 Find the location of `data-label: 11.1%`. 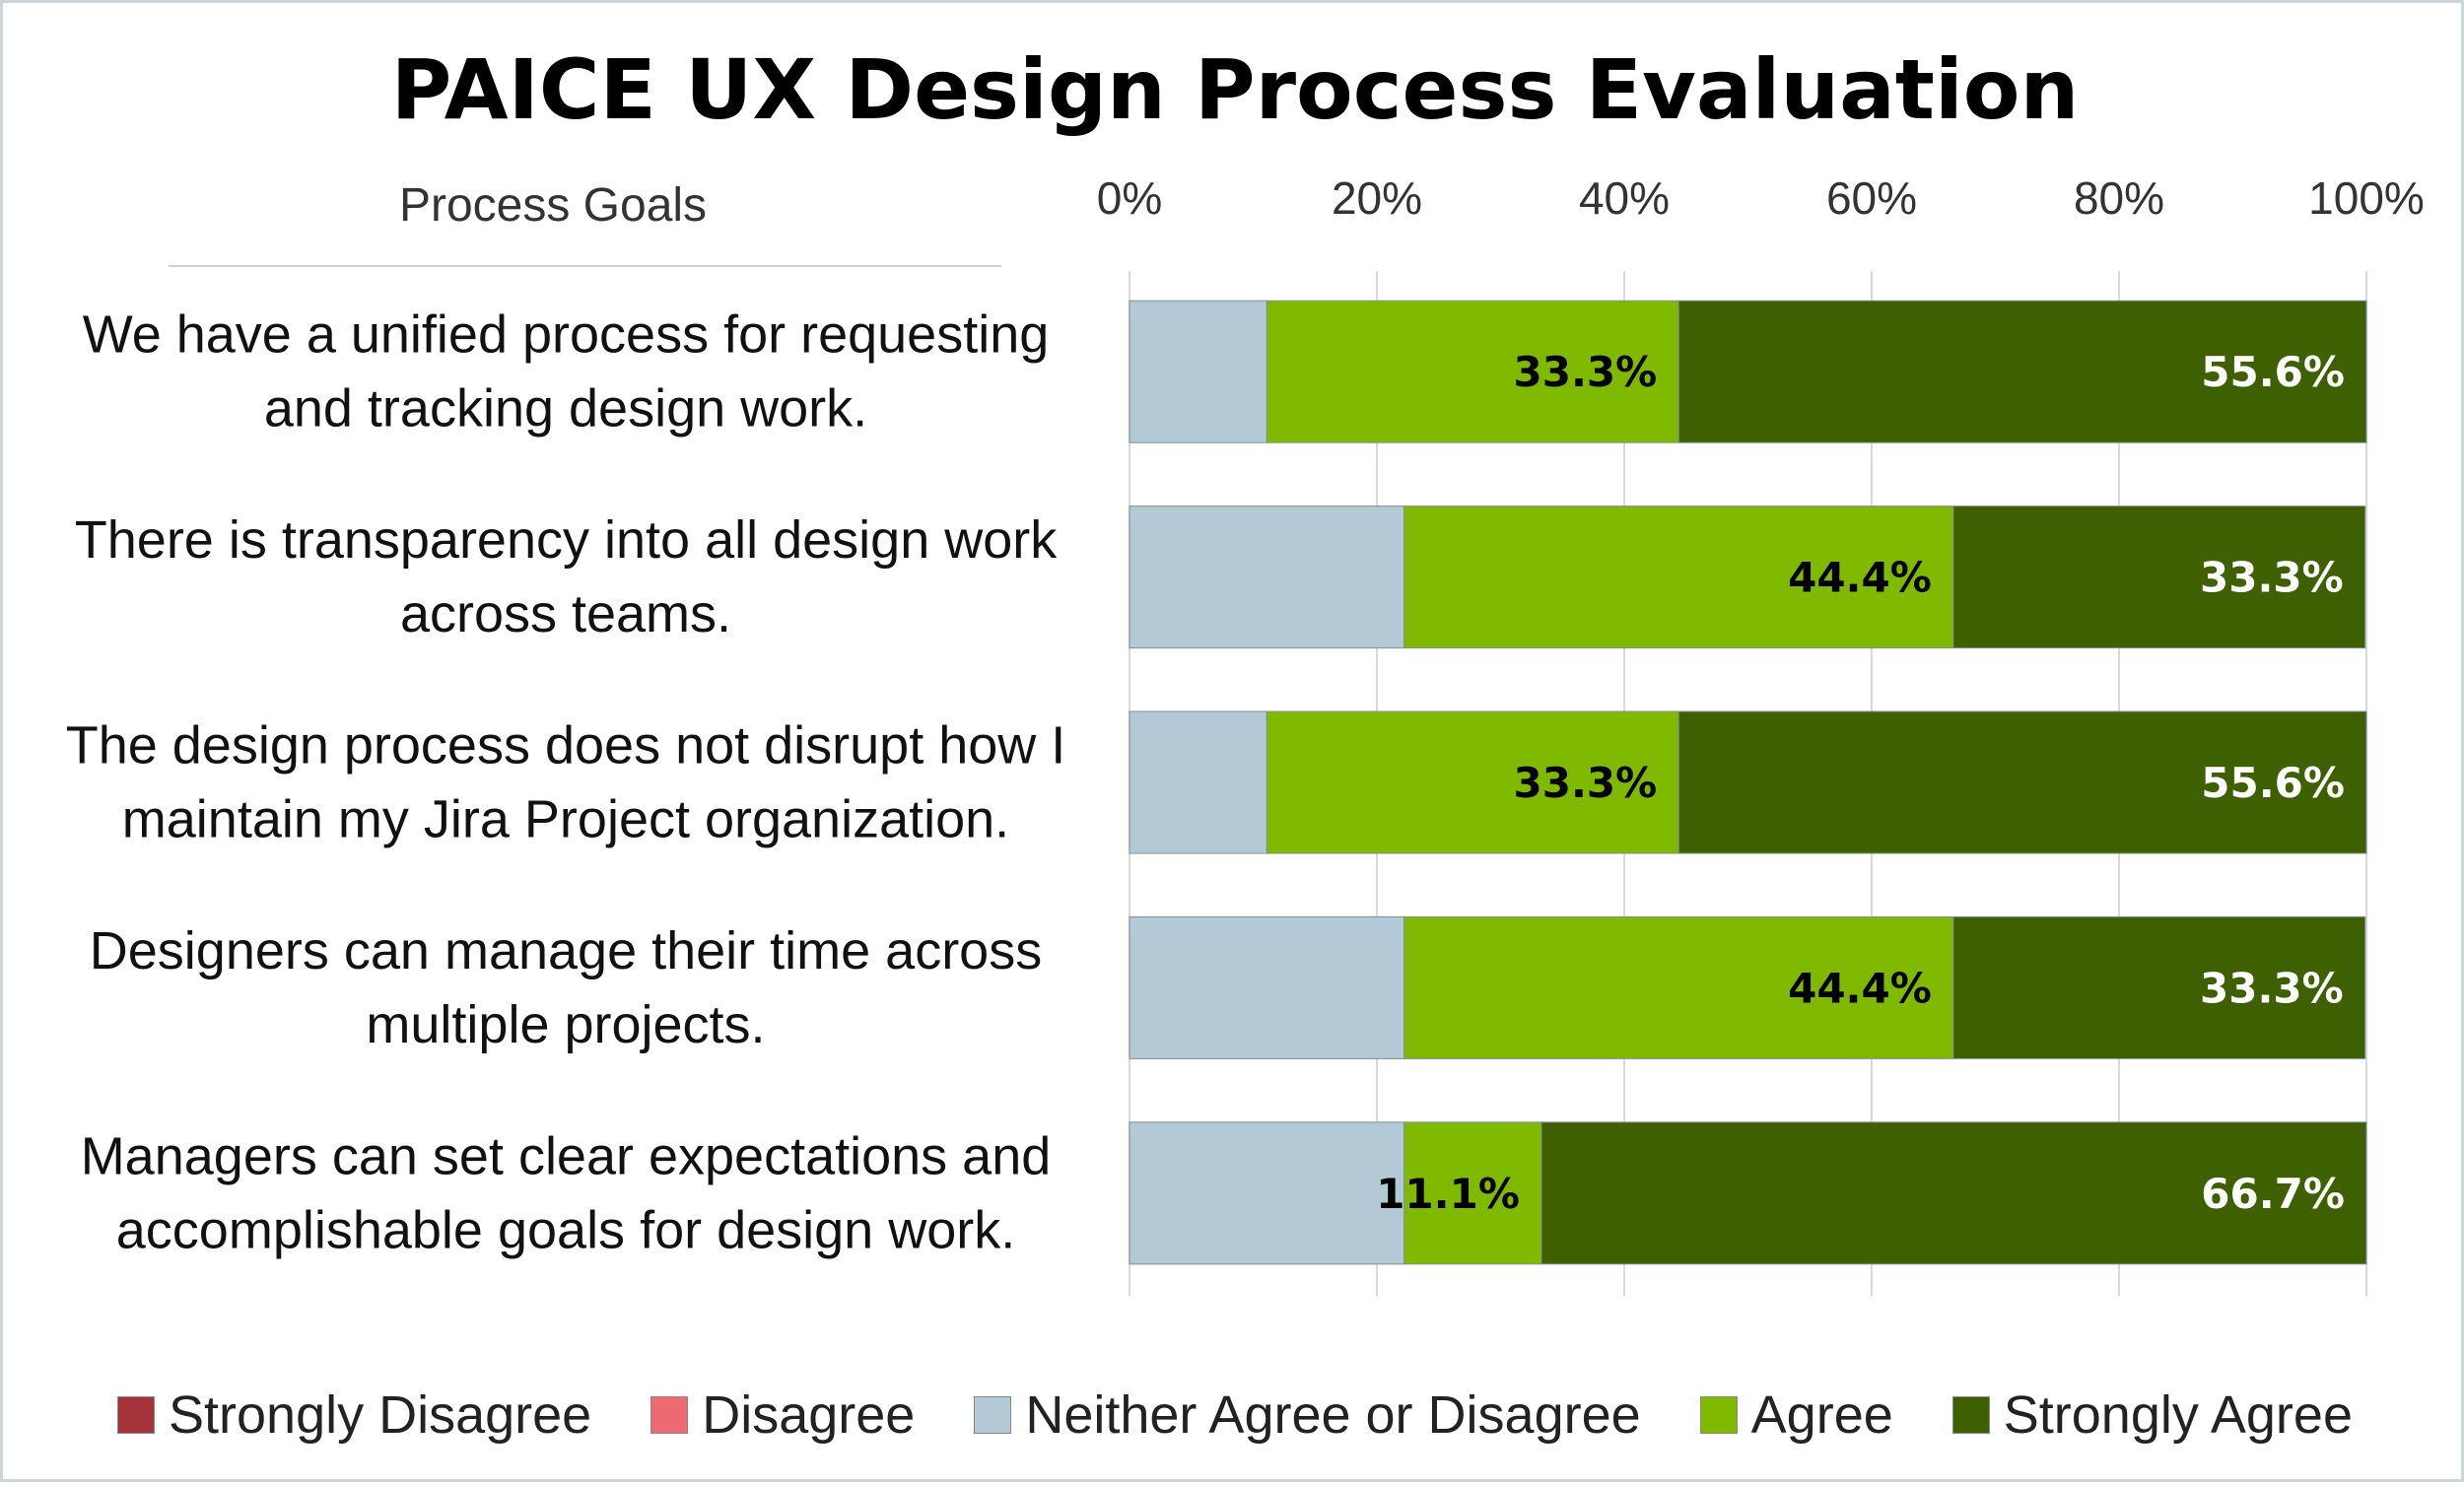

data-label: 11.1% is located at coordinates (1448, 1194).